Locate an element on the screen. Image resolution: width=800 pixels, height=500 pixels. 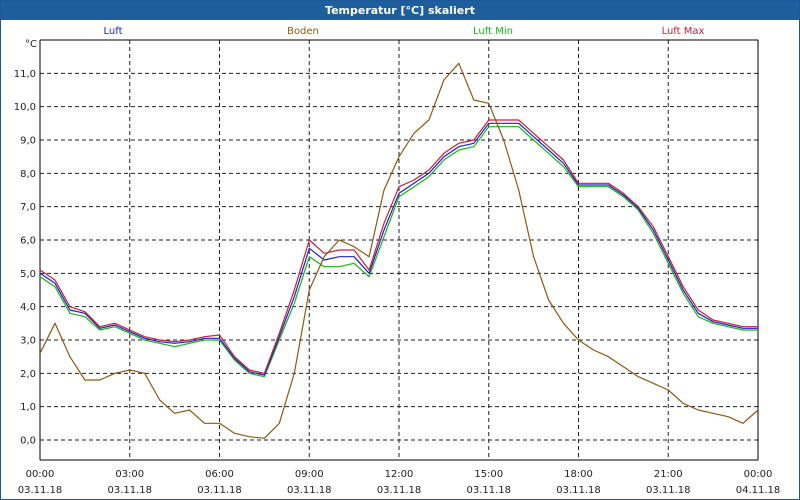
x-tick-time: 06:00 is located at coordinates (219, 474).